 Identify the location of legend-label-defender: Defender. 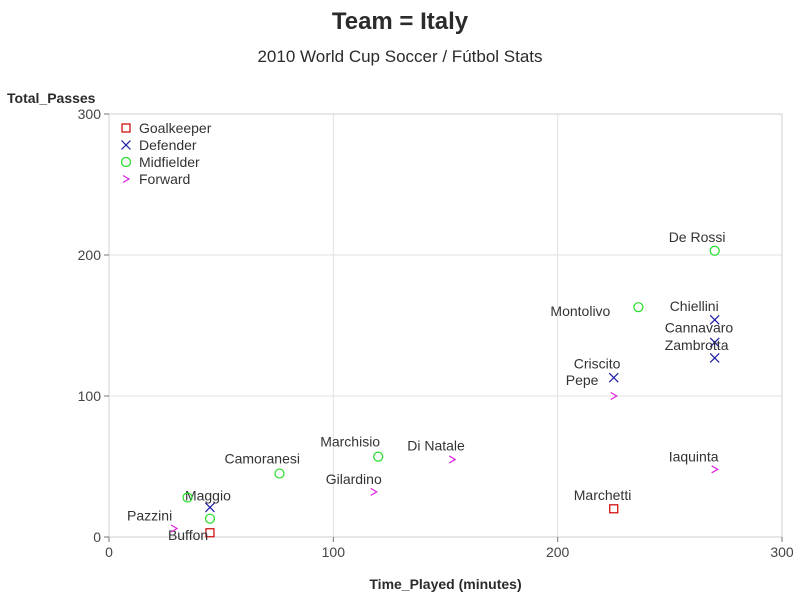
(168, 145).